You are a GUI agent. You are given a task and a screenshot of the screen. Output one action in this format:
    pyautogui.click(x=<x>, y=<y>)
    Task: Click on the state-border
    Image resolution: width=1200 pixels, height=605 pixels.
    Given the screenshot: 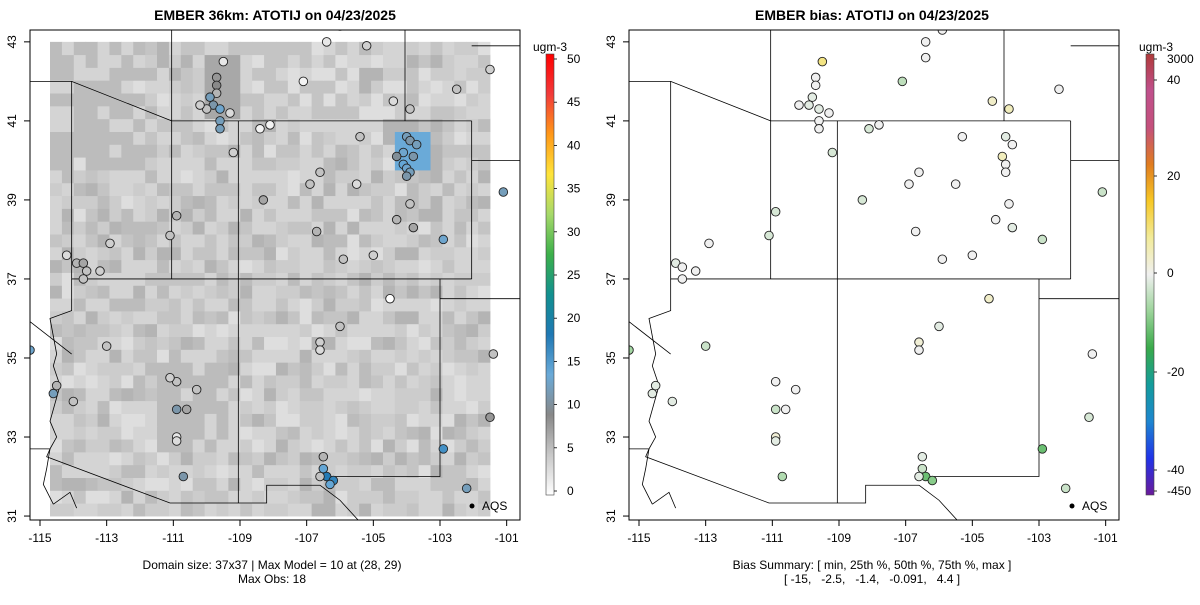 What is the action you would take?
    pyautogui.click(x=650, y=338)
    